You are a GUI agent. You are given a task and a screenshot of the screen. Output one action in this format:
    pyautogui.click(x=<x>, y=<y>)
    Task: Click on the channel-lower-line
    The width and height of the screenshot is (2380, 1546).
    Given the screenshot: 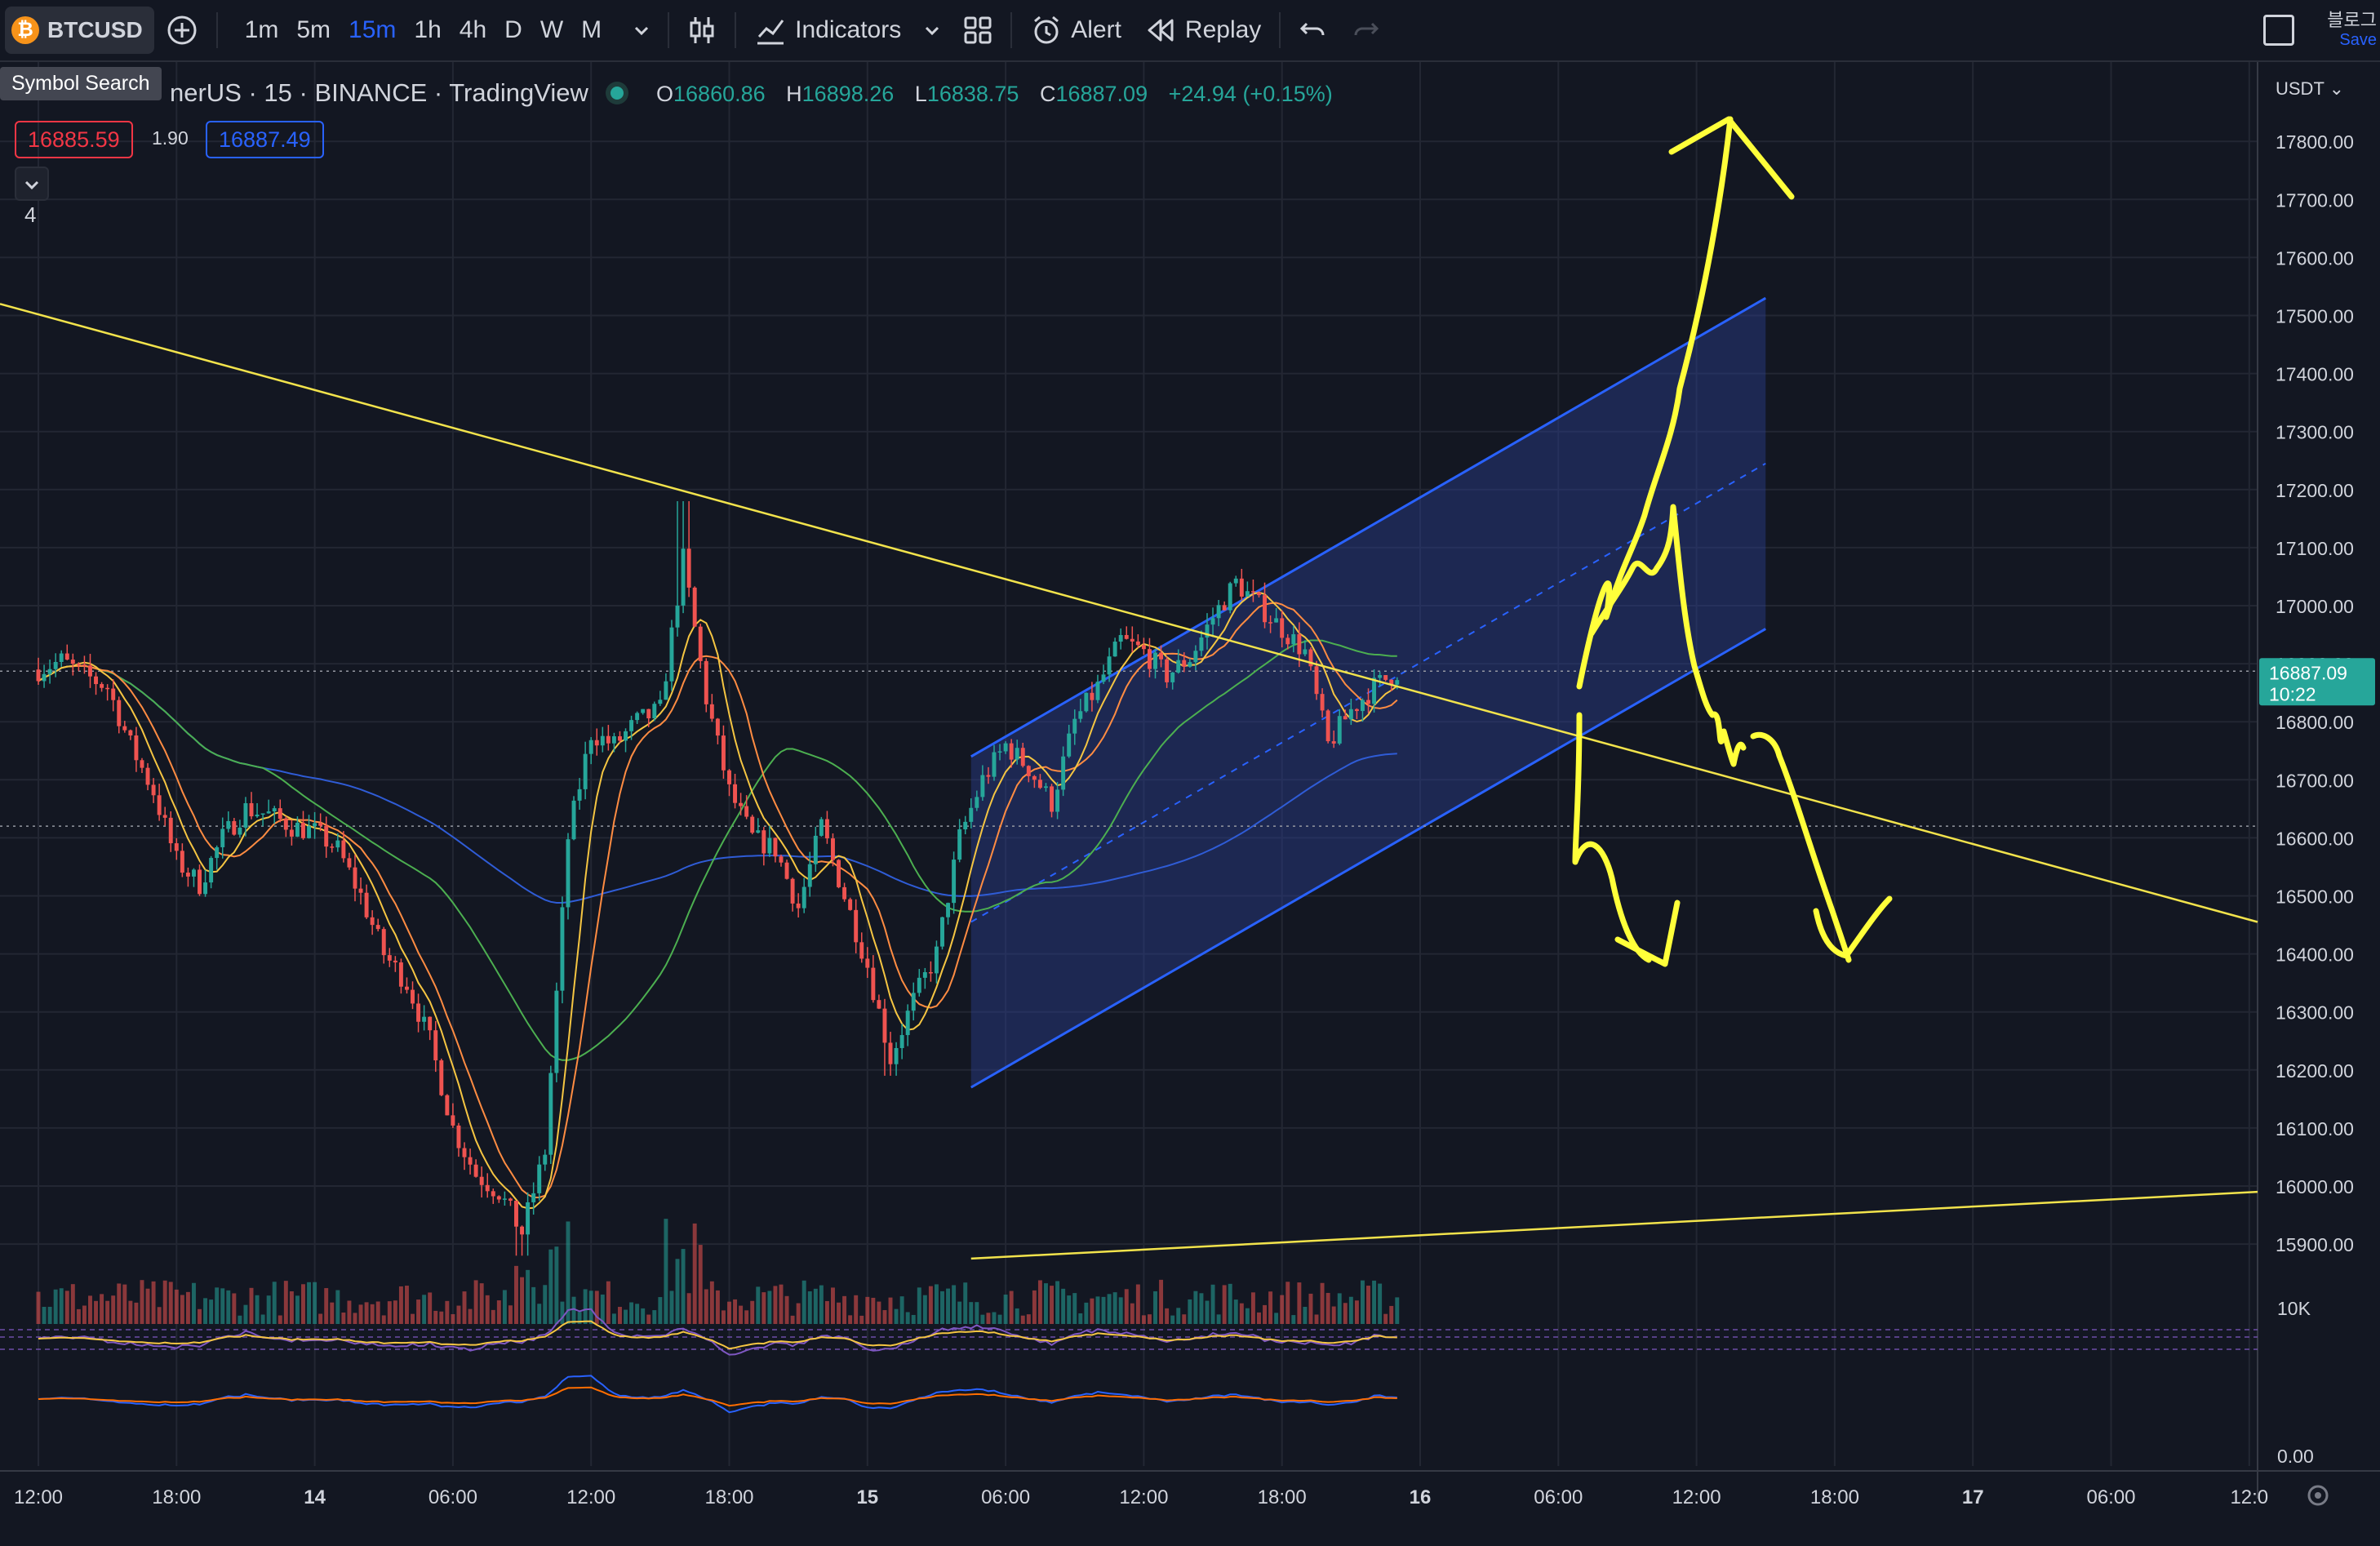 What is the action you would take?
    pyautogui.click(x=1368, y=858)
    